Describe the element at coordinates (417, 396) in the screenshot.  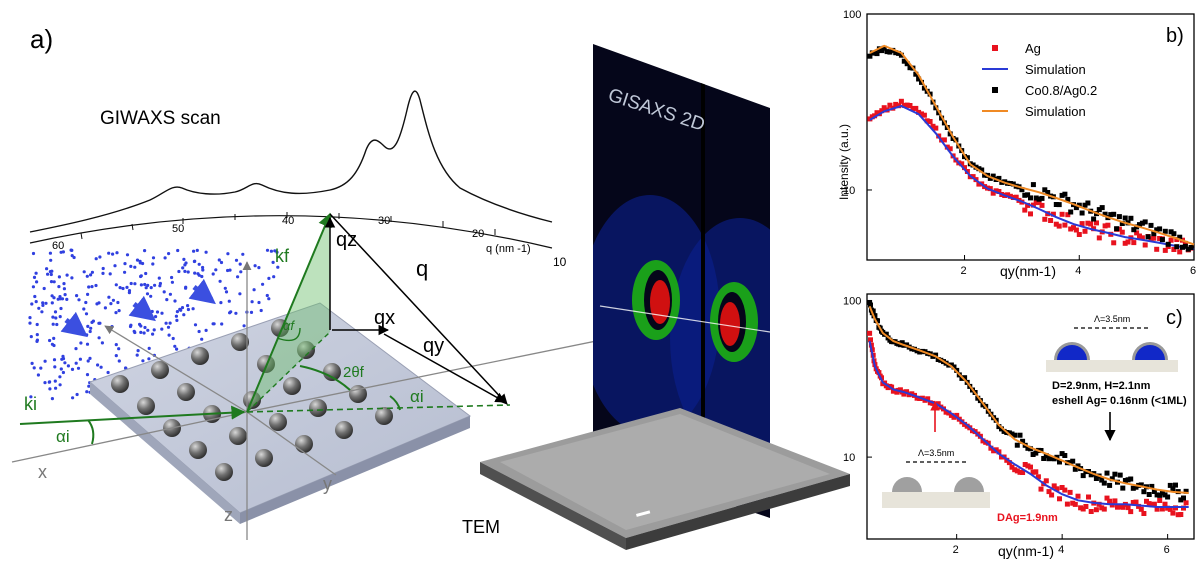
I see `alpha-i-label-right: αi` at that location.